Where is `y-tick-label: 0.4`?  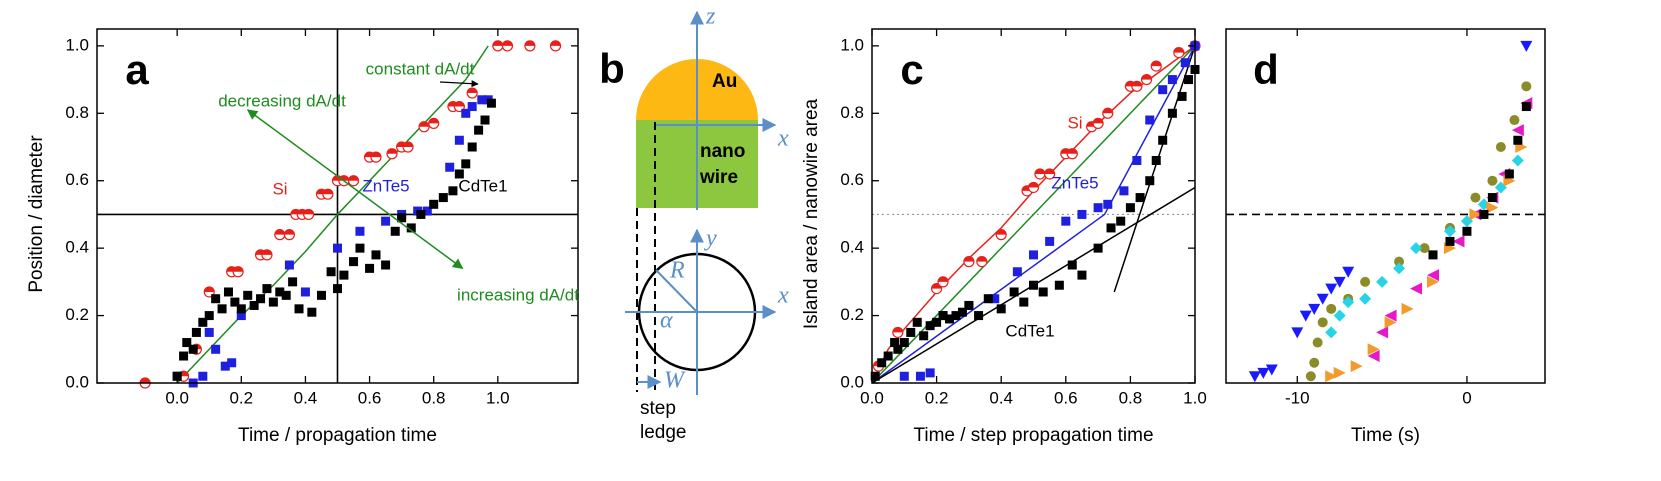 y-tick-label: 0.4 is located at coordinates (77, 247).